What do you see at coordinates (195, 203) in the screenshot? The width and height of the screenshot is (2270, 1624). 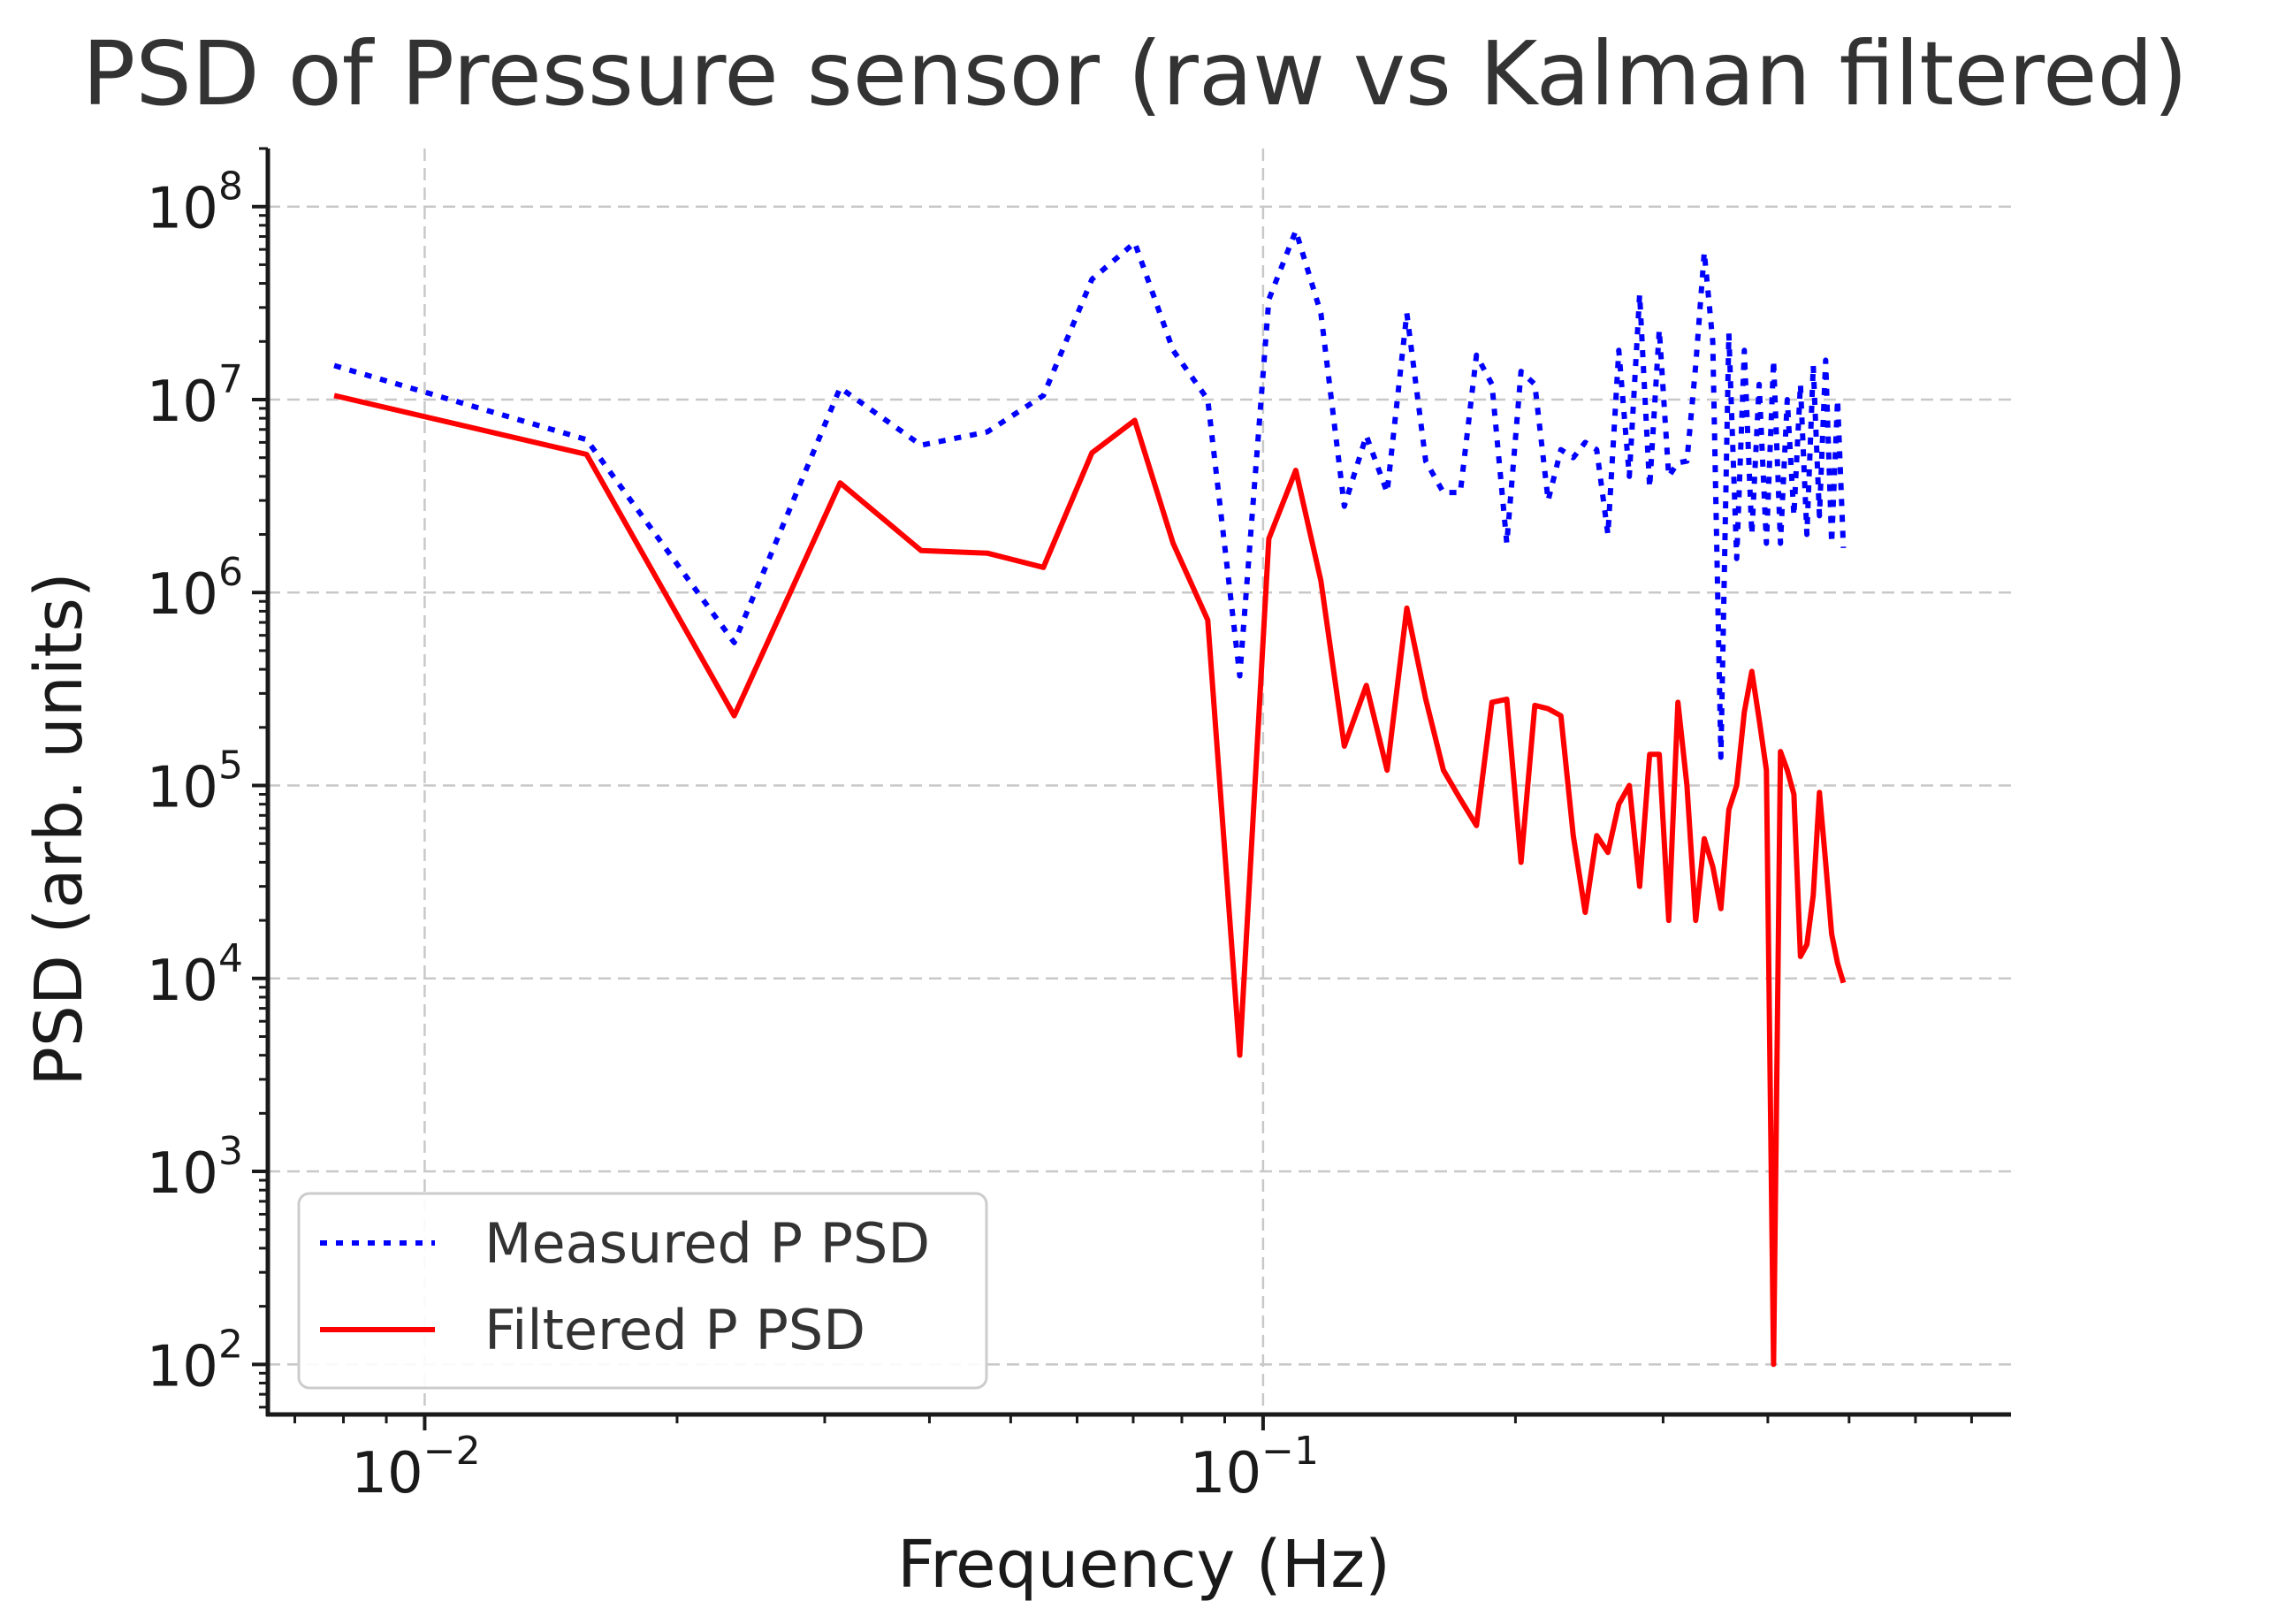 I see `y-tick-label: 10⁸` at bounding box center [195, 203].